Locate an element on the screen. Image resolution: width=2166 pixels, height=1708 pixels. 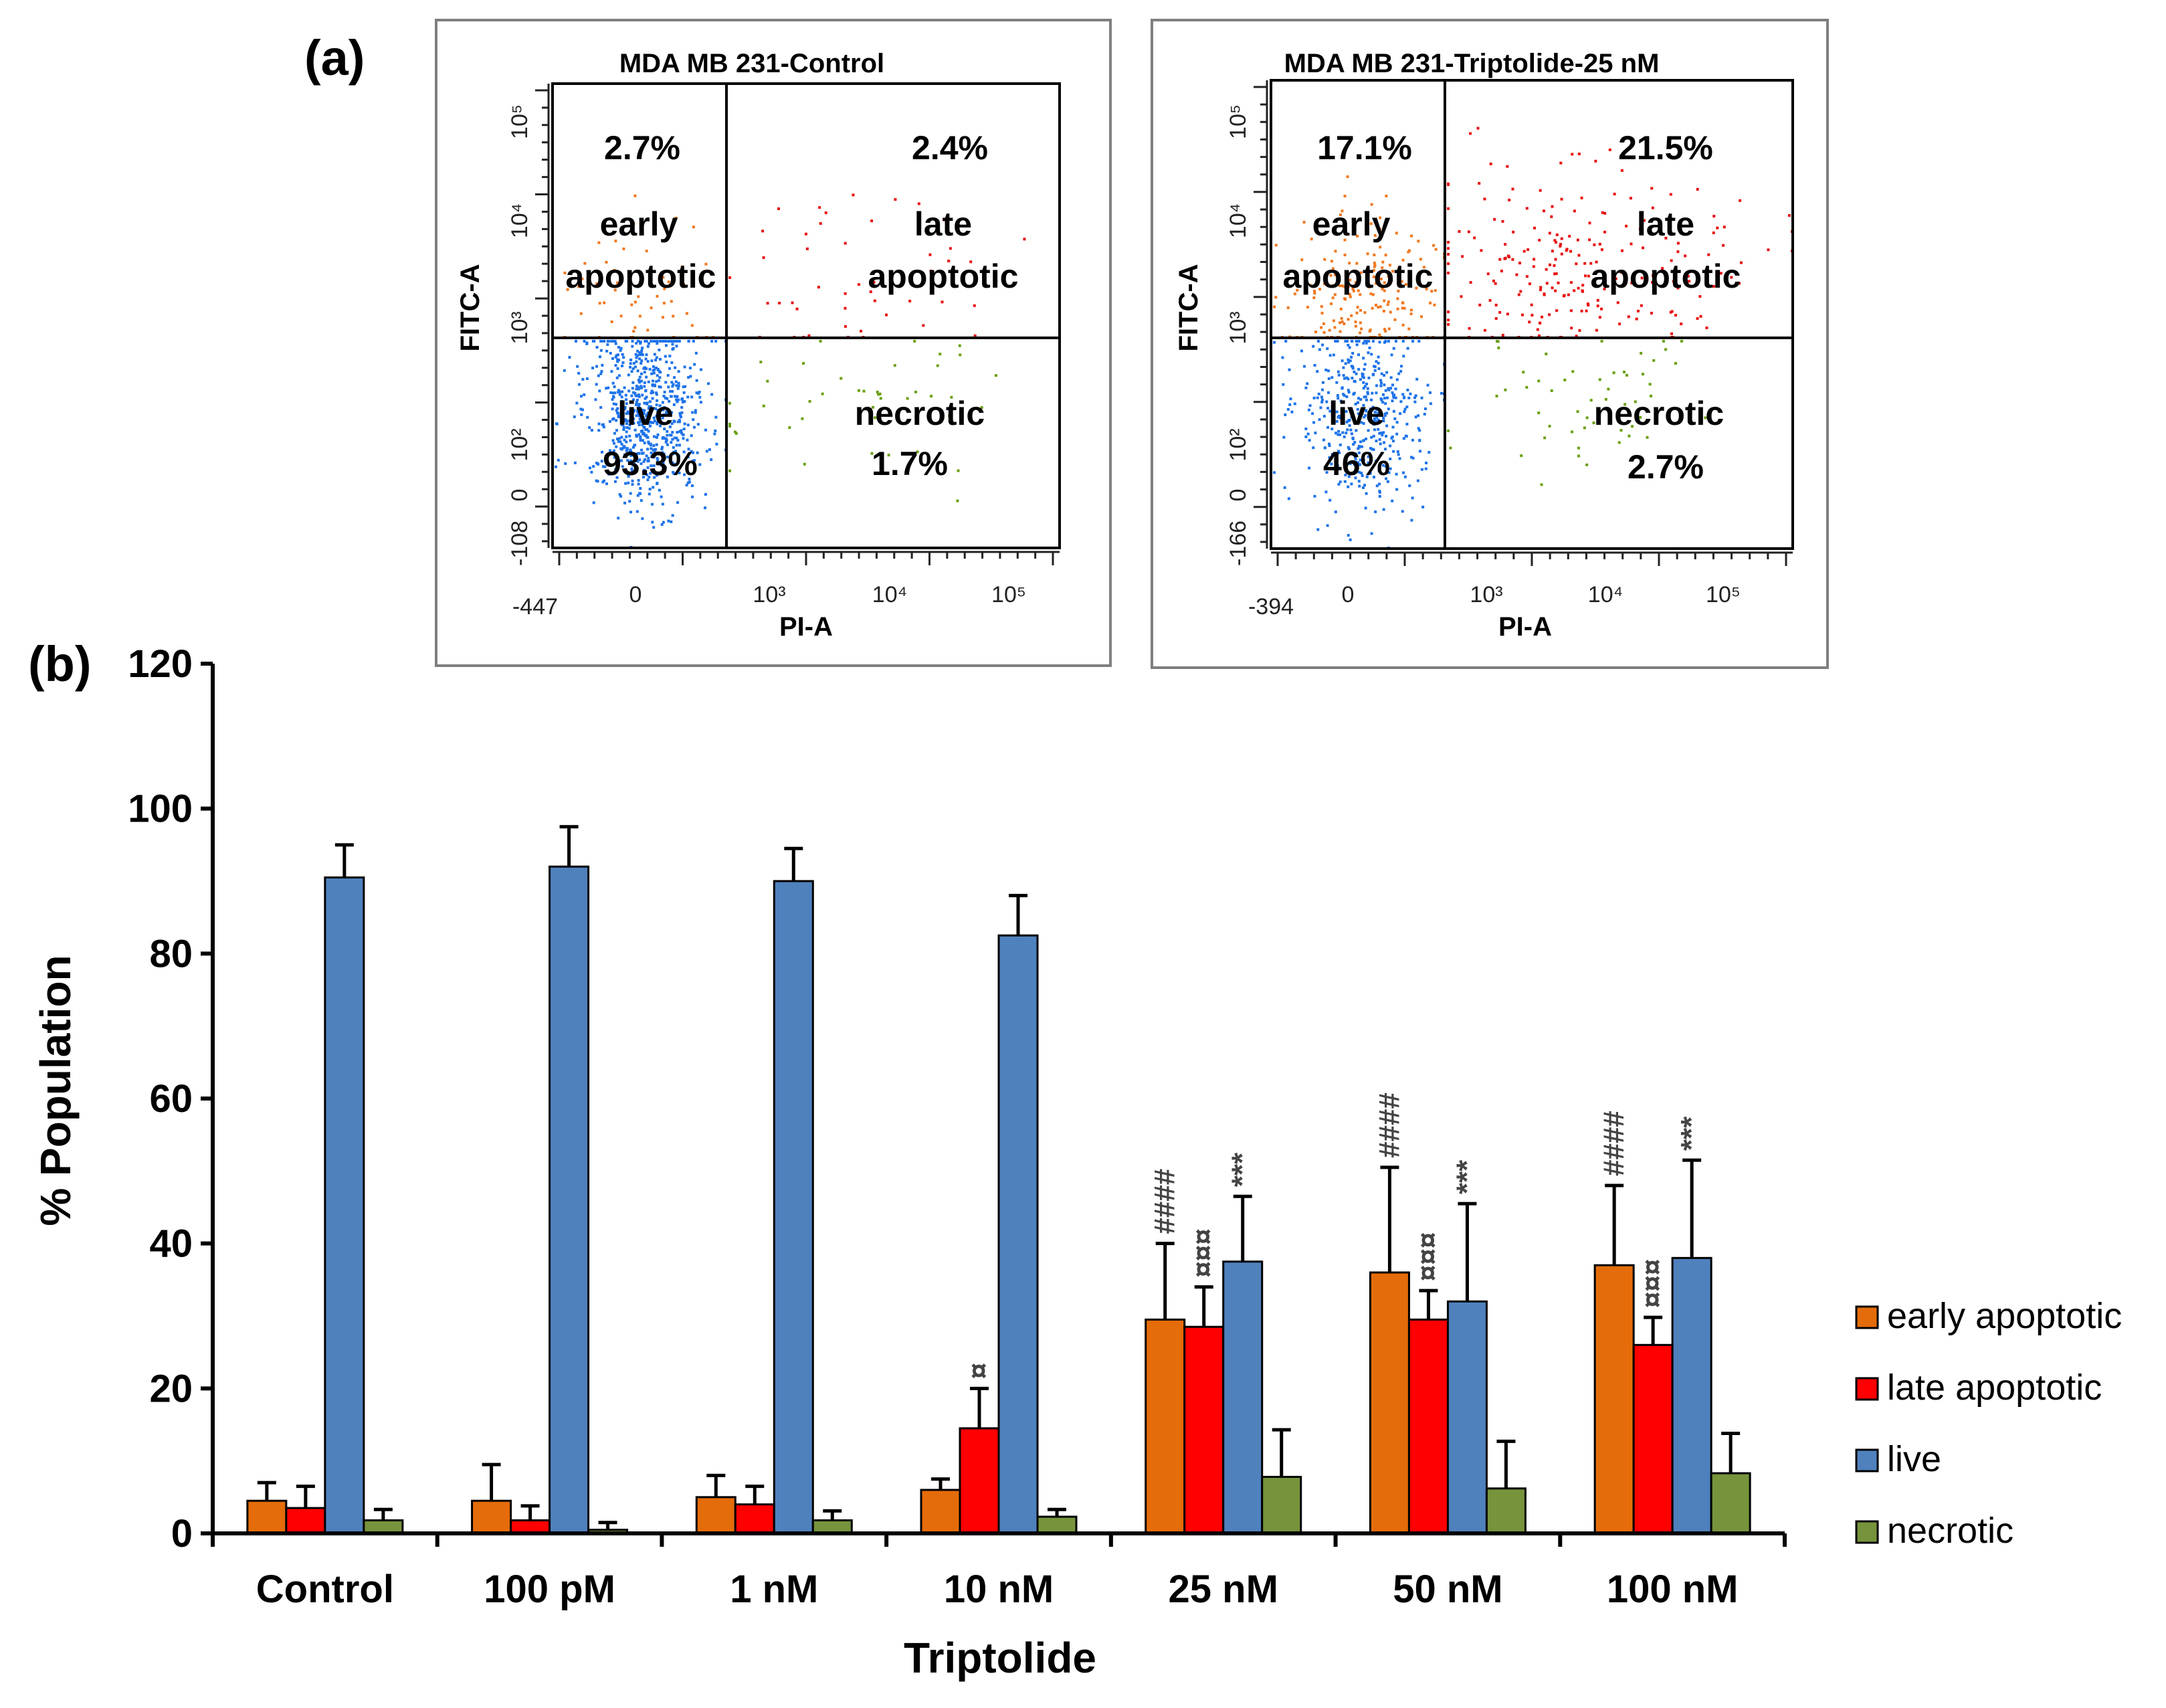
x-tick-label: 10 nM is located at coordinates (999, 1589).